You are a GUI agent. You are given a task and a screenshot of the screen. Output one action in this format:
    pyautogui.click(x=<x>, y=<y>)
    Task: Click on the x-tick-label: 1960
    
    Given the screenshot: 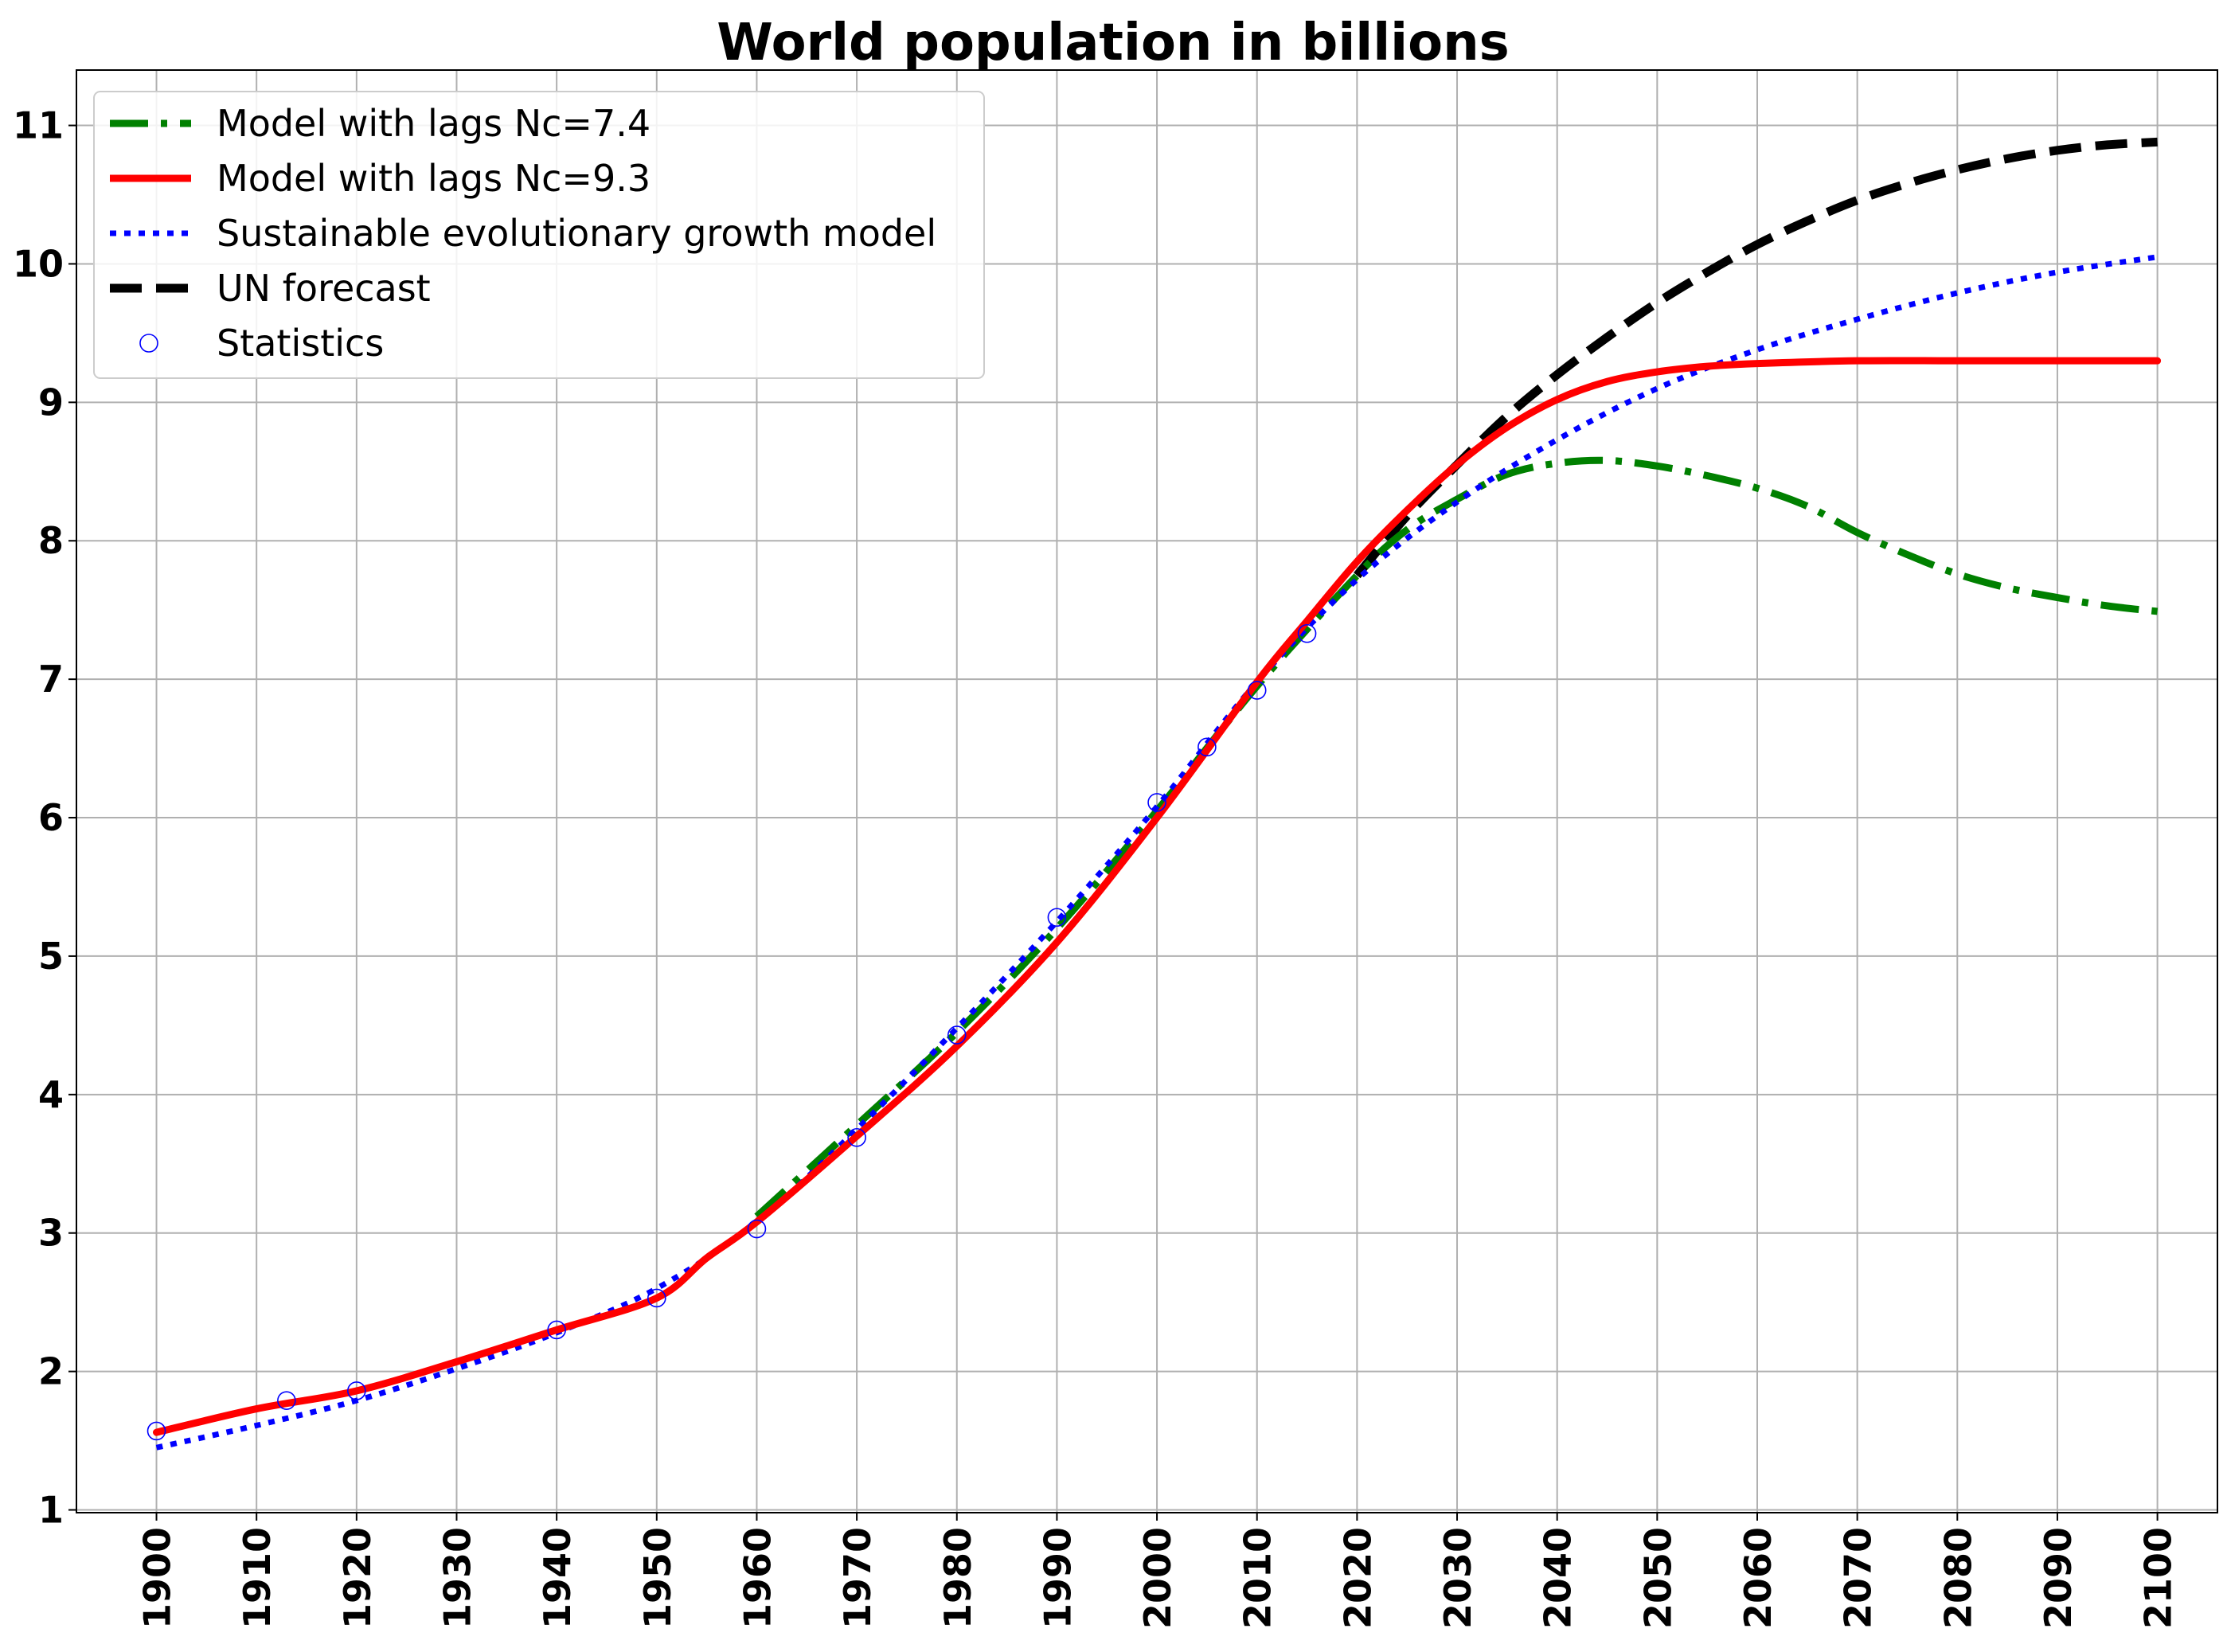 What is the action you would take?
    pyautogui.click(x=757, y=1578)
    